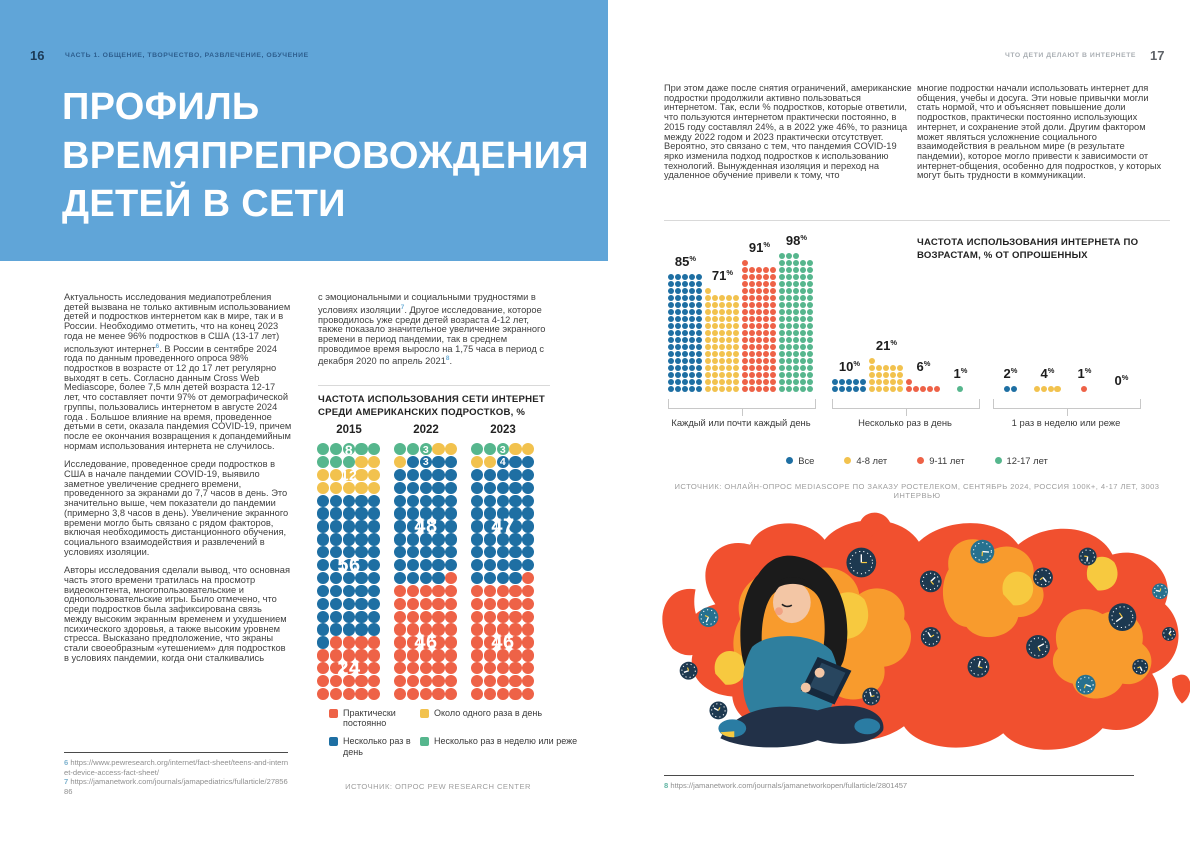 This screenshot has height=849, width=1200. I want to click on legend-label: Несколько раз в неделю или реже, so click(506, 741).